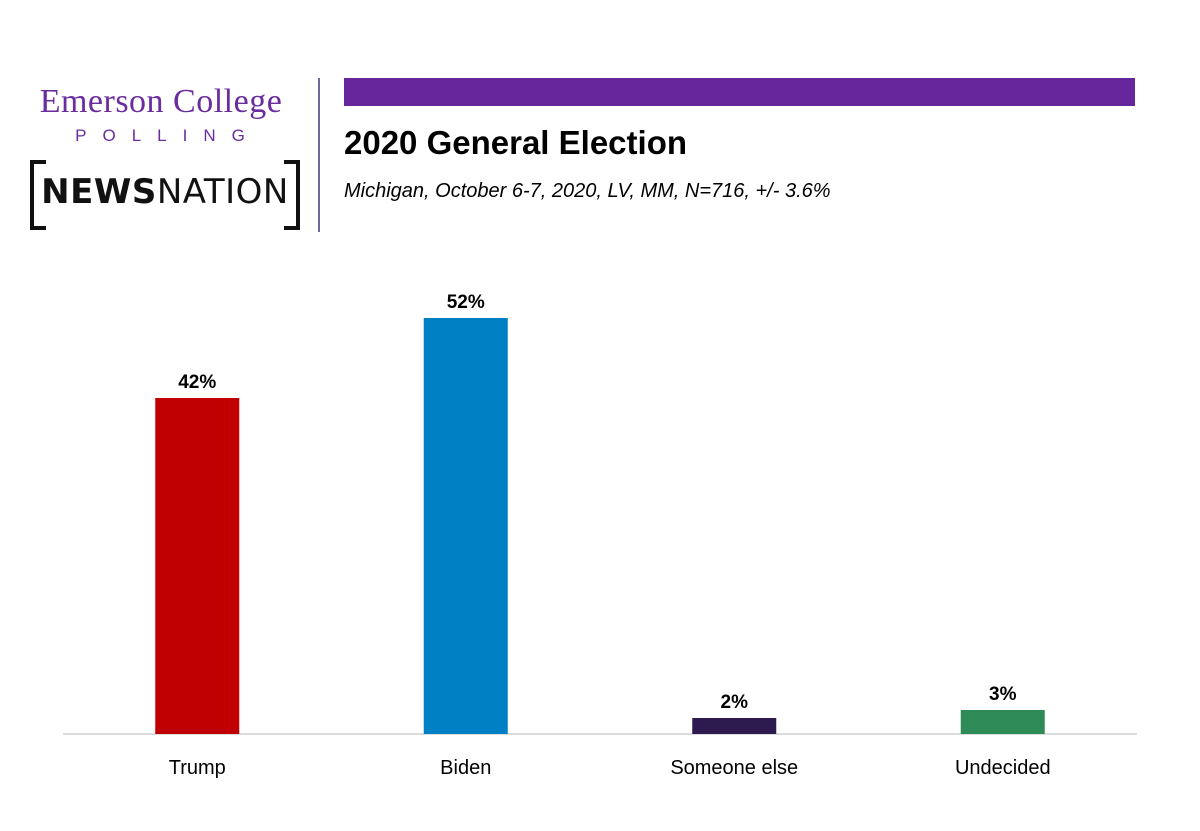 This screenshot has width=1200, height=831. I want to click on chart-title: 2020 General Election, so click(516, 142).